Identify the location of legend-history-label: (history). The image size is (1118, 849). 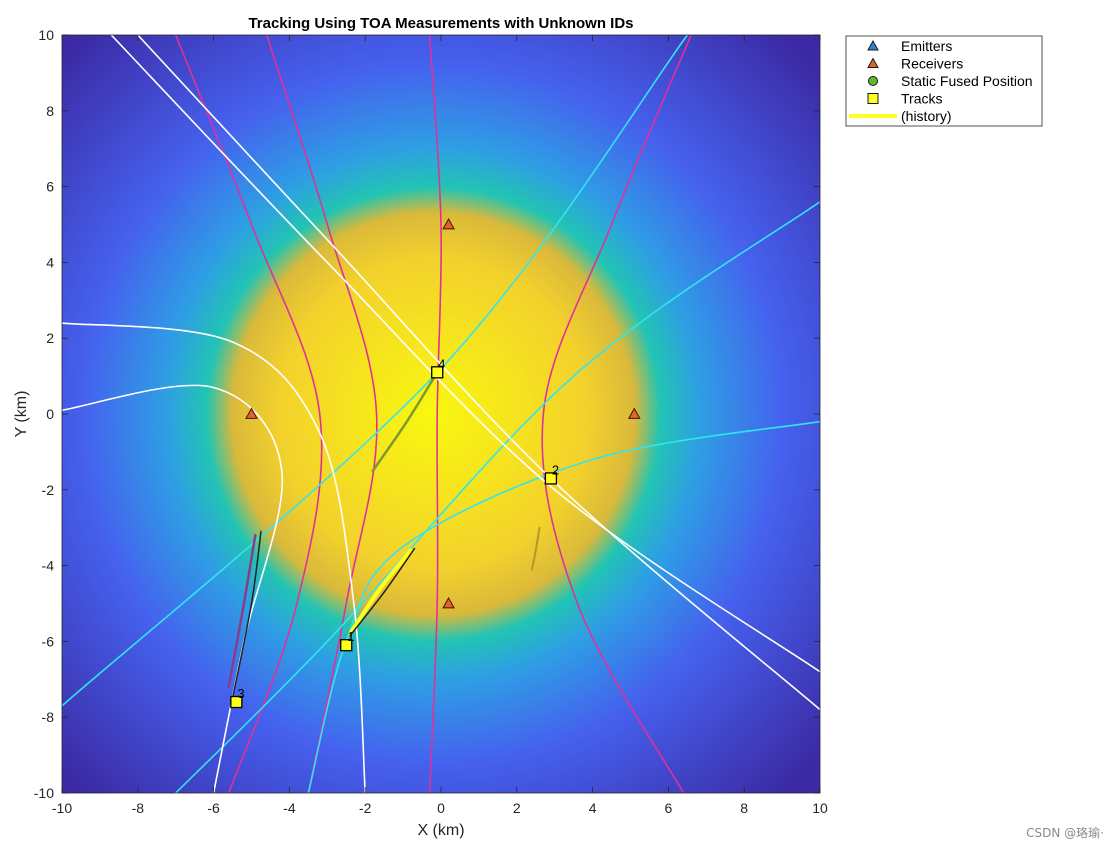
(926, 116).